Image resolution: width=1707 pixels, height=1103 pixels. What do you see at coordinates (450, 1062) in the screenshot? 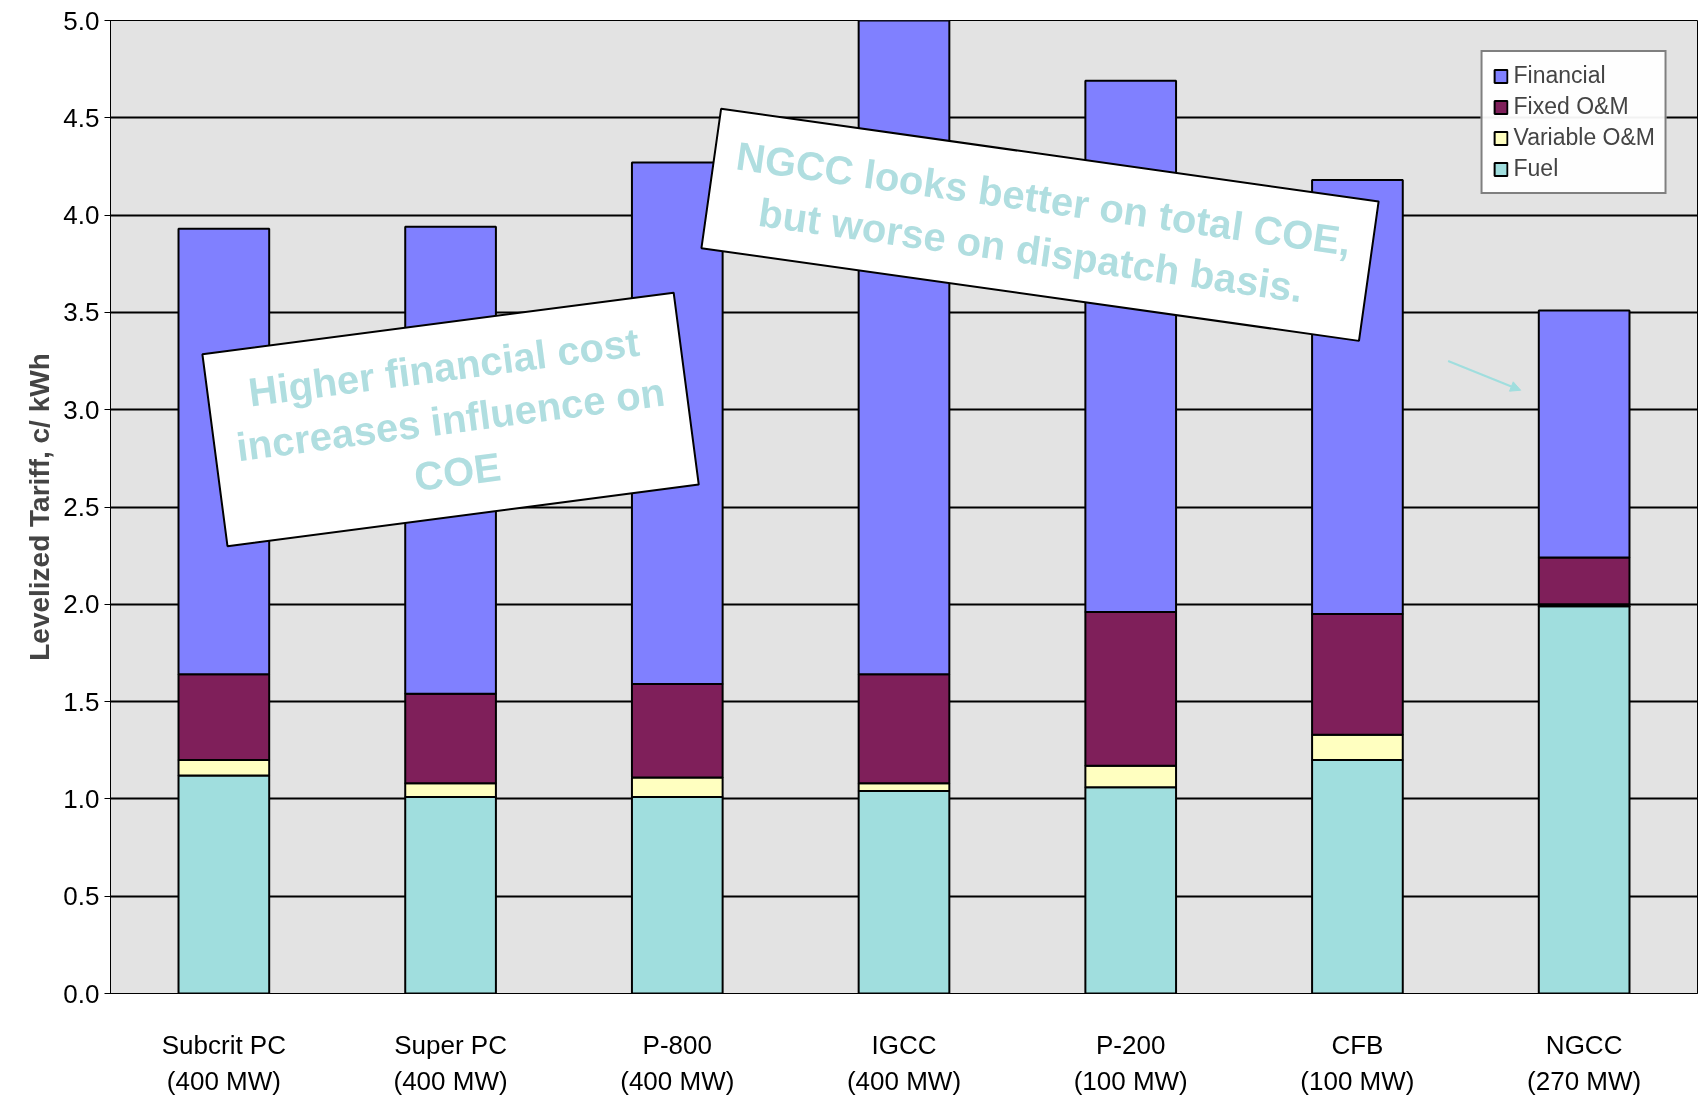
I see `x-tick-label: Super PC (400 MW)` at bounding box center [450, 1062].